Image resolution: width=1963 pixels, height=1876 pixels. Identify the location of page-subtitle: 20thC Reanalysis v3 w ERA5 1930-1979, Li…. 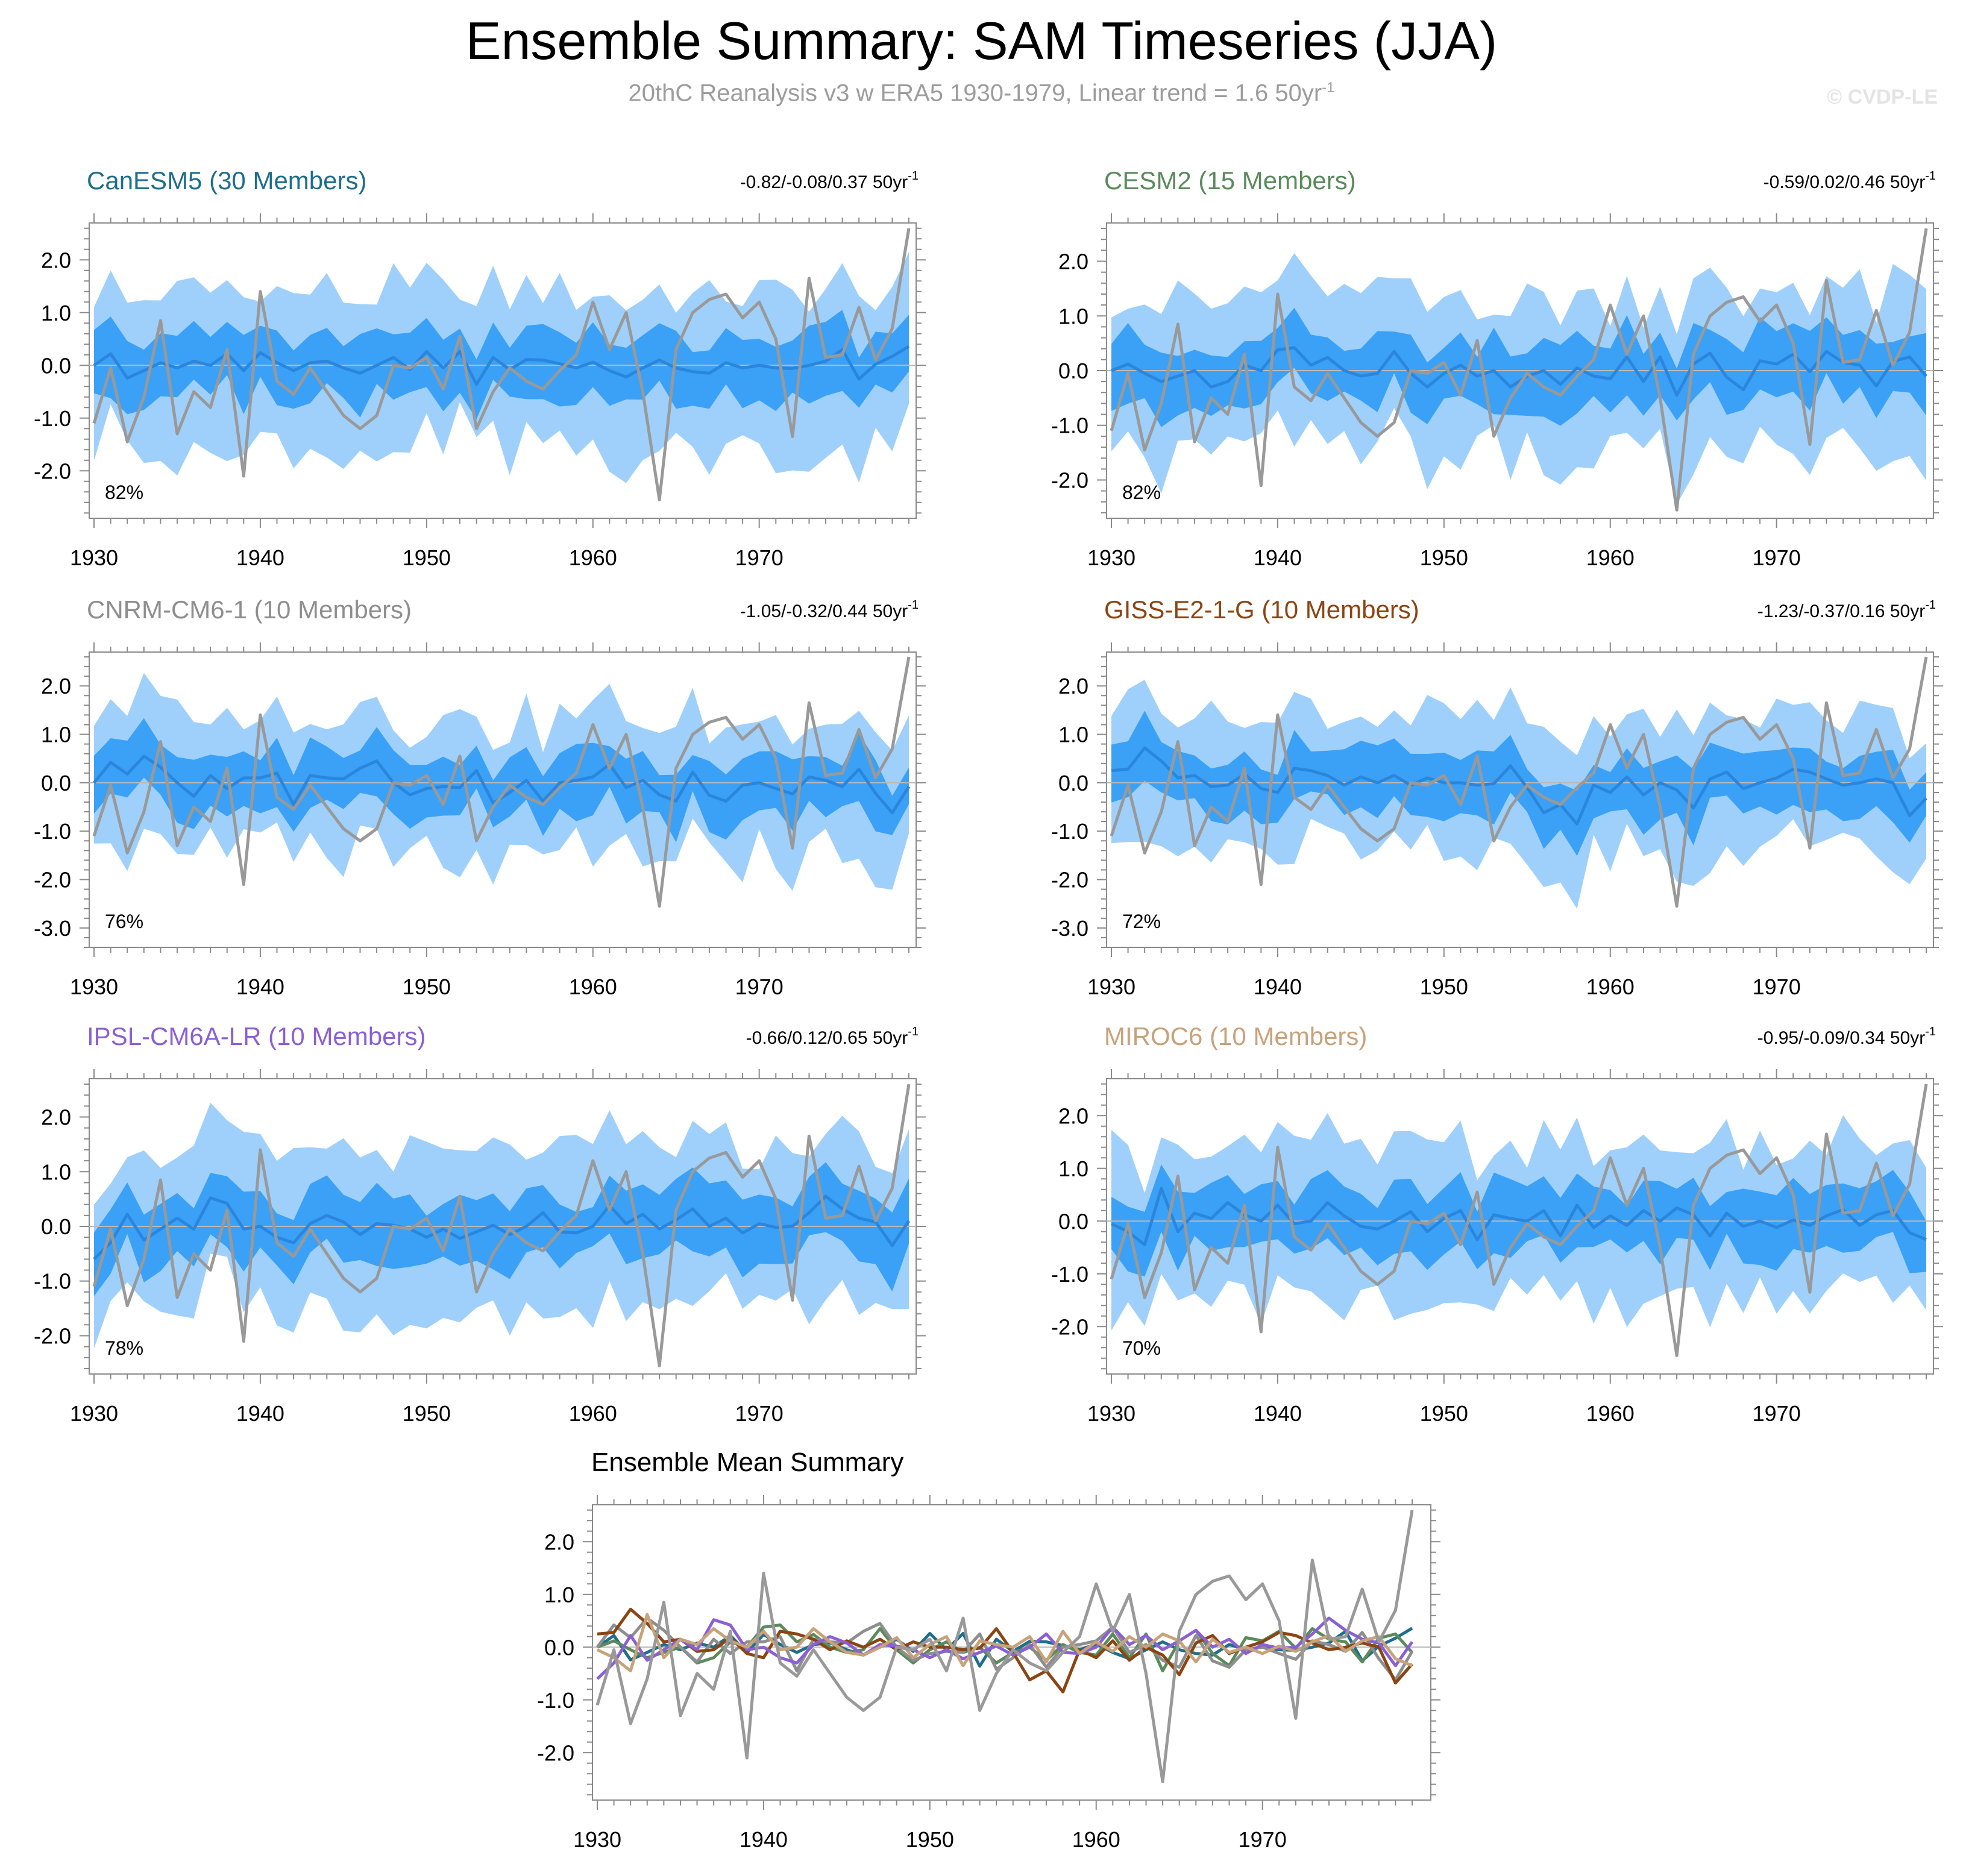
(981, 93).